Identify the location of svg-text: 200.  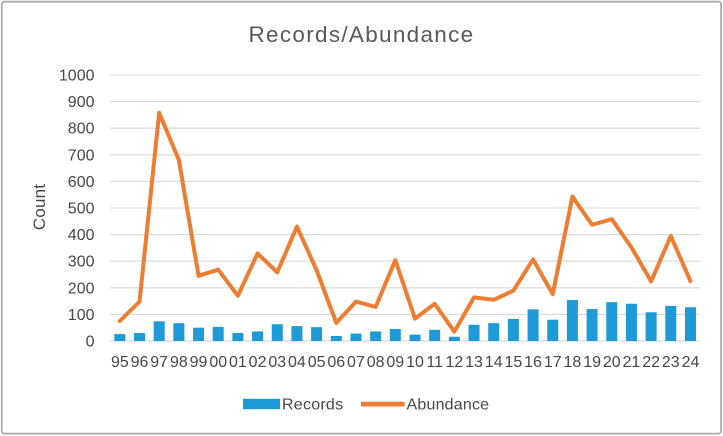
(81, 288).